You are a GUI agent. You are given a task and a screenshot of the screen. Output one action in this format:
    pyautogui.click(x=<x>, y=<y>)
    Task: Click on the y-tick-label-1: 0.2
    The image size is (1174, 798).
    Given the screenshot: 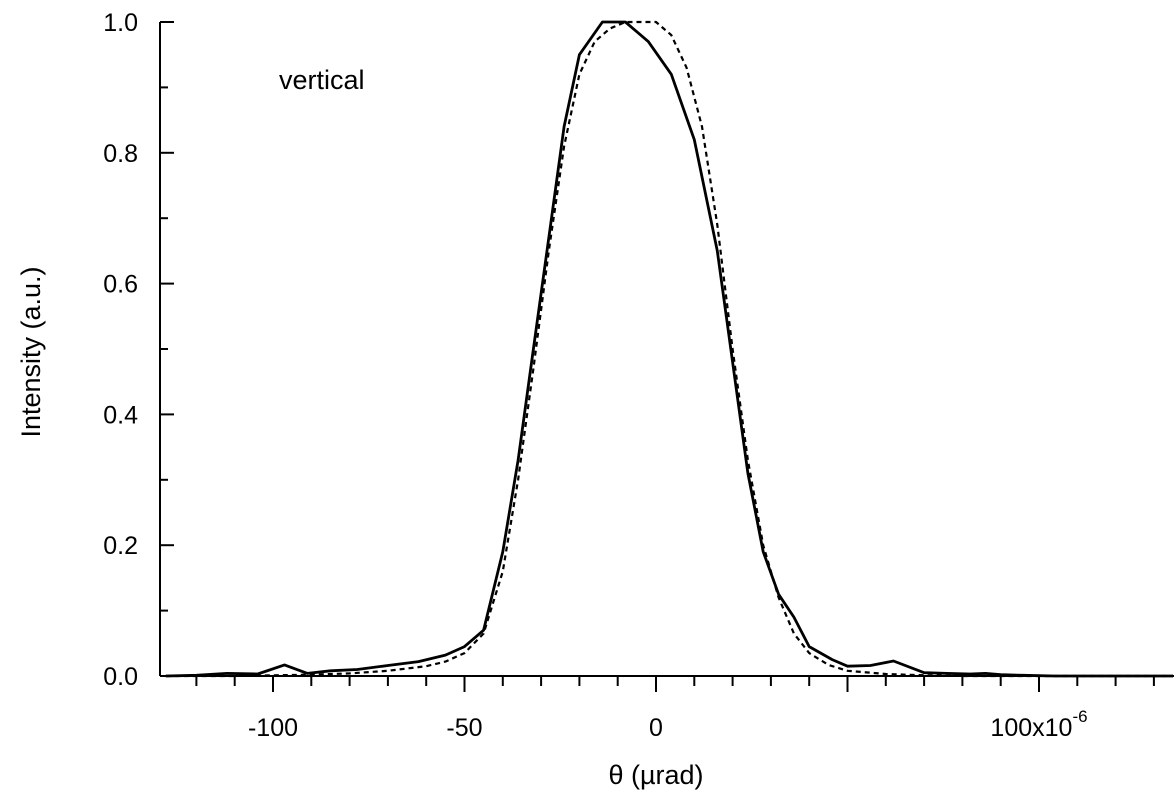 What is the action you would take?
    pyautogui.click(x=120, y=546)
    